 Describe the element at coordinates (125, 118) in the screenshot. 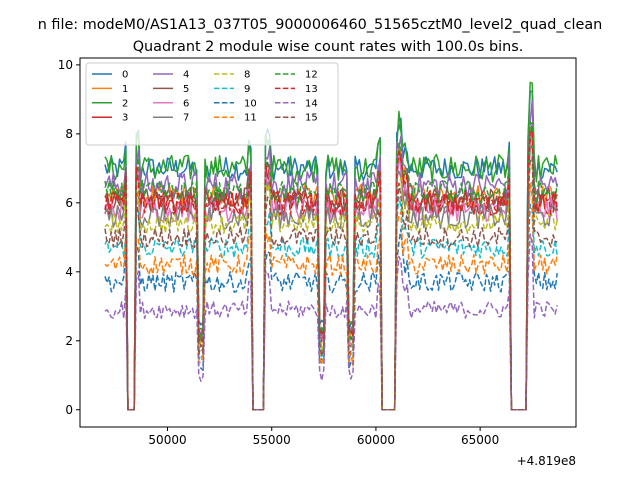

I see `legend-label: 3` at that location.